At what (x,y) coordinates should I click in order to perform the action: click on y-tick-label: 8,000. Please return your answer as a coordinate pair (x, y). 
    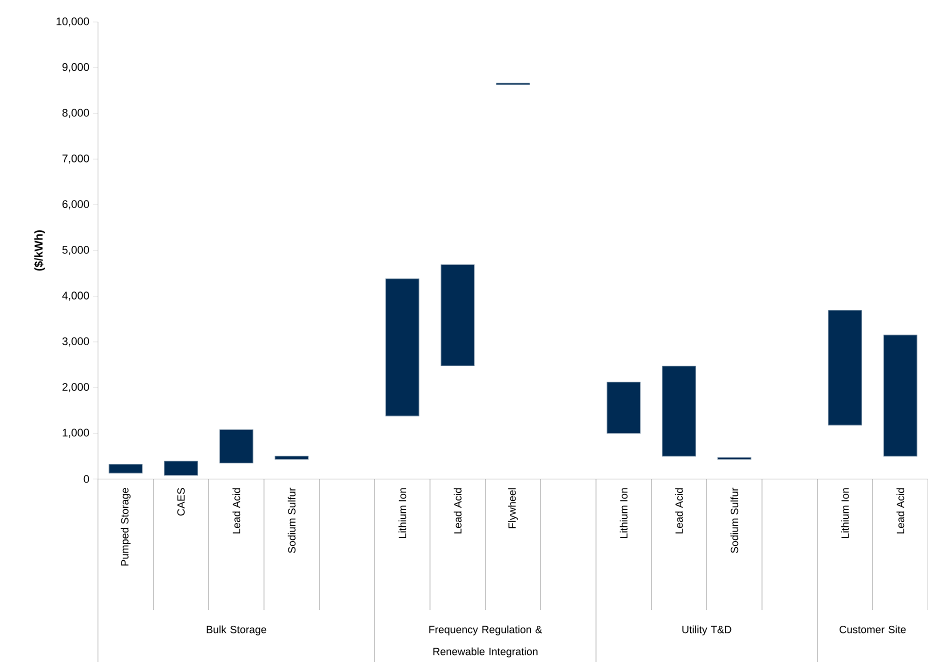
    Looking at the image, I should click on (76, 113).